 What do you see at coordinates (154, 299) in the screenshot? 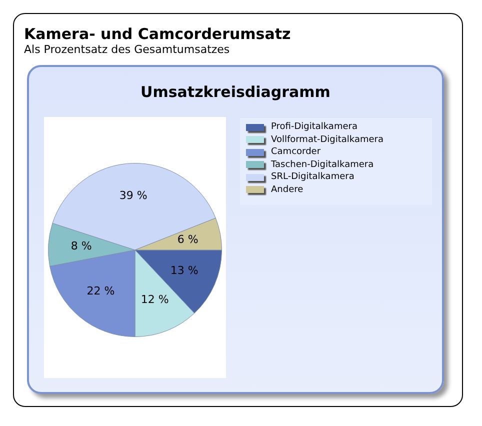
I see `data-label: 12 %` at bounding box center [154, 299].